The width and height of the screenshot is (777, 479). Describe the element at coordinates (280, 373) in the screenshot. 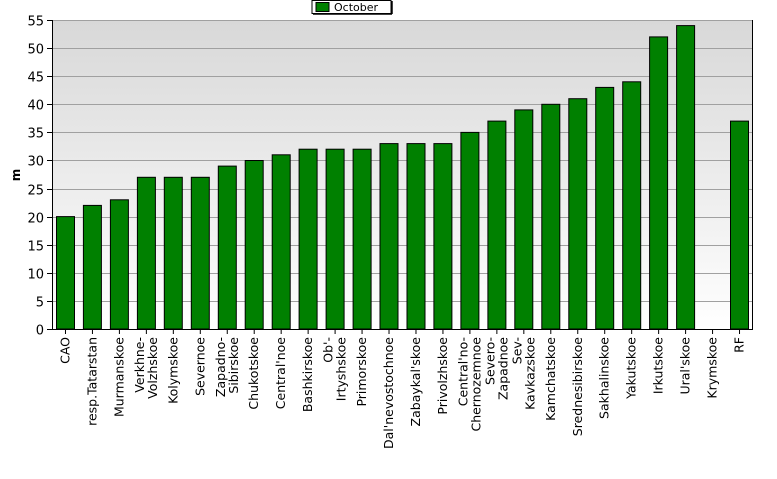

I see `x-tick-label: Central'noe` at that location.